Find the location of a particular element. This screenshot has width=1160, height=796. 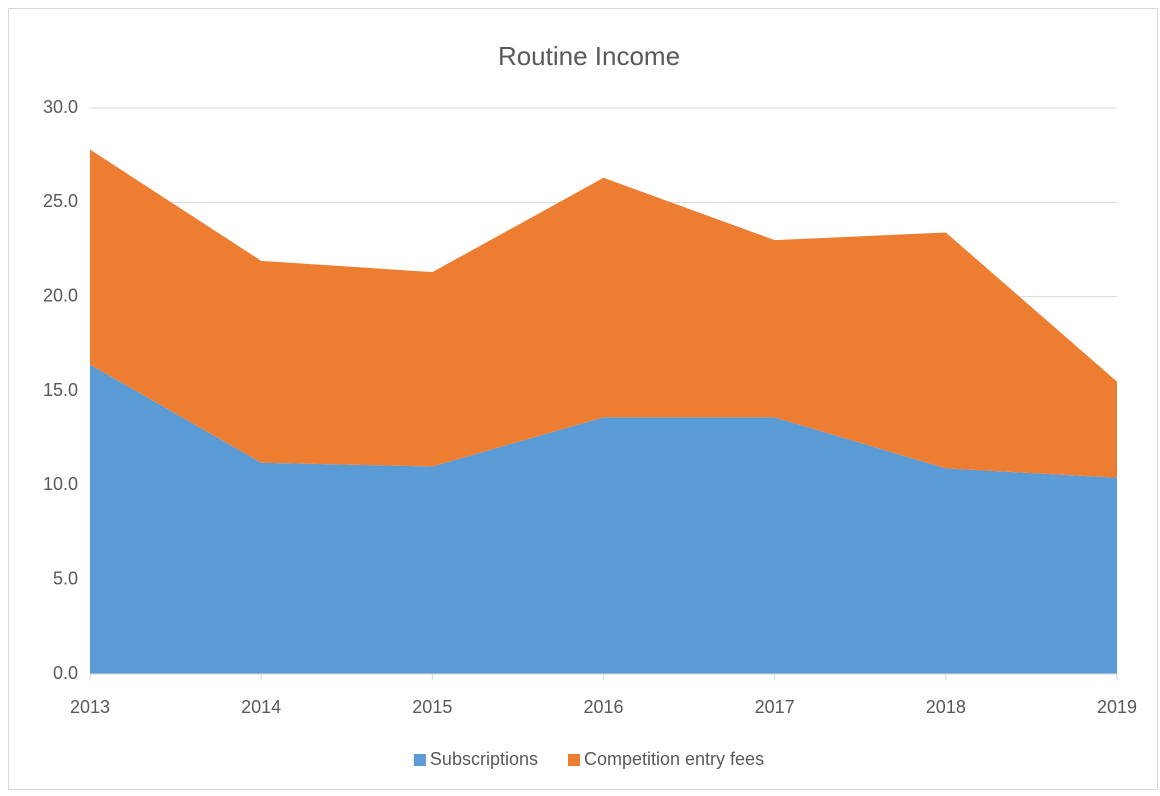

x-tick-label: 2018 is located at coordinates (946, 707).